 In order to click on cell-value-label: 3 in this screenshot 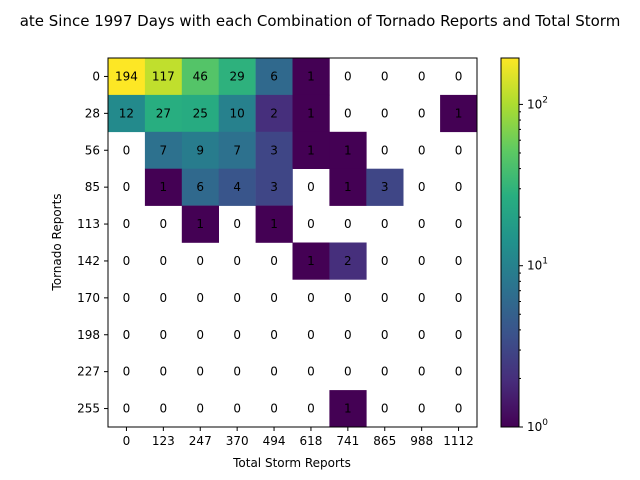, I will do `click(274, 150)`.